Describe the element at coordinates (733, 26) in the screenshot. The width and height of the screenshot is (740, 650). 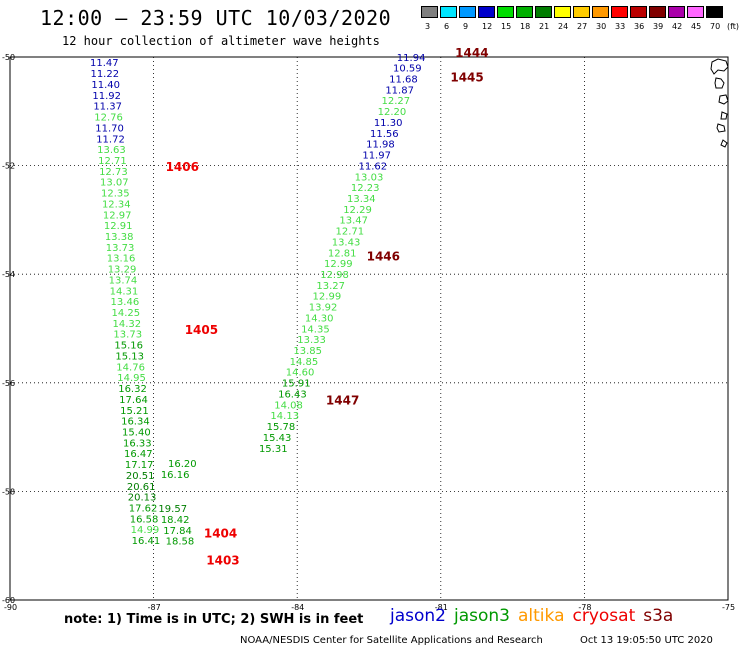
I see `color-scale-unit: (ft)` at that location.